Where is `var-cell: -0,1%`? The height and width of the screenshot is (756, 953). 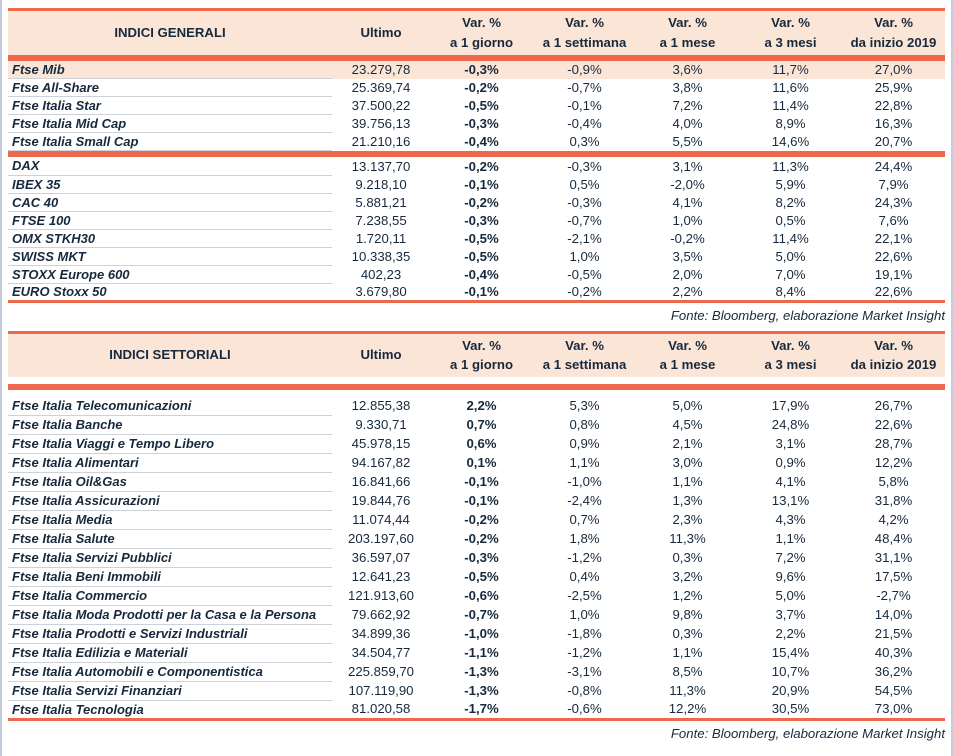 var-cell: -0,1% is located at coordinates (481, 184).